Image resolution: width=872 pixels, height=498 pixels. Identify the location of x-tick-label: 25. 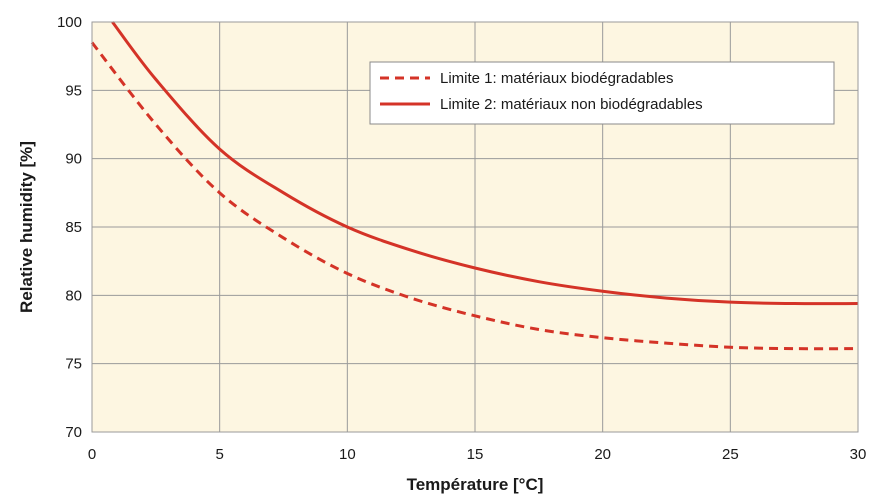
(730, 454).